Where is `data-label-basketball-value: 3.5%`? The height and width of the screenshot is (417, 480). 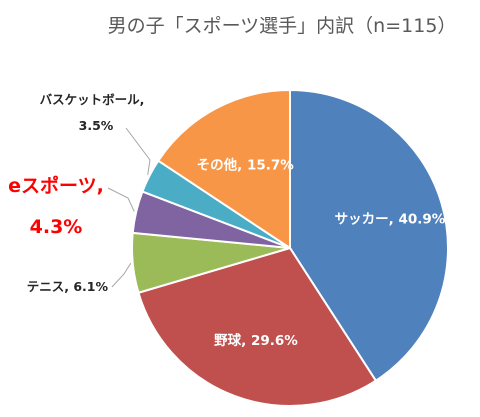
data-label-basketball-value: 3.5% is located at coordinates (96, 125).